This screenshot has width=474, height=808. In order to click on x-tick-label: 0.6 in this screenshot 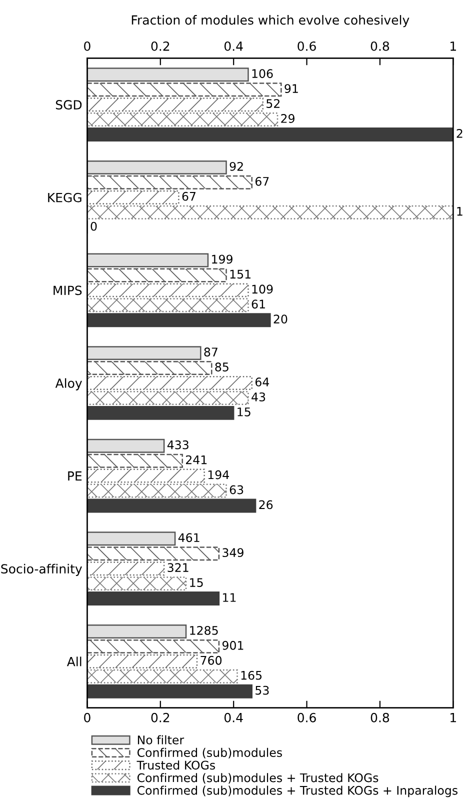, I will do `click(307, 717)`.